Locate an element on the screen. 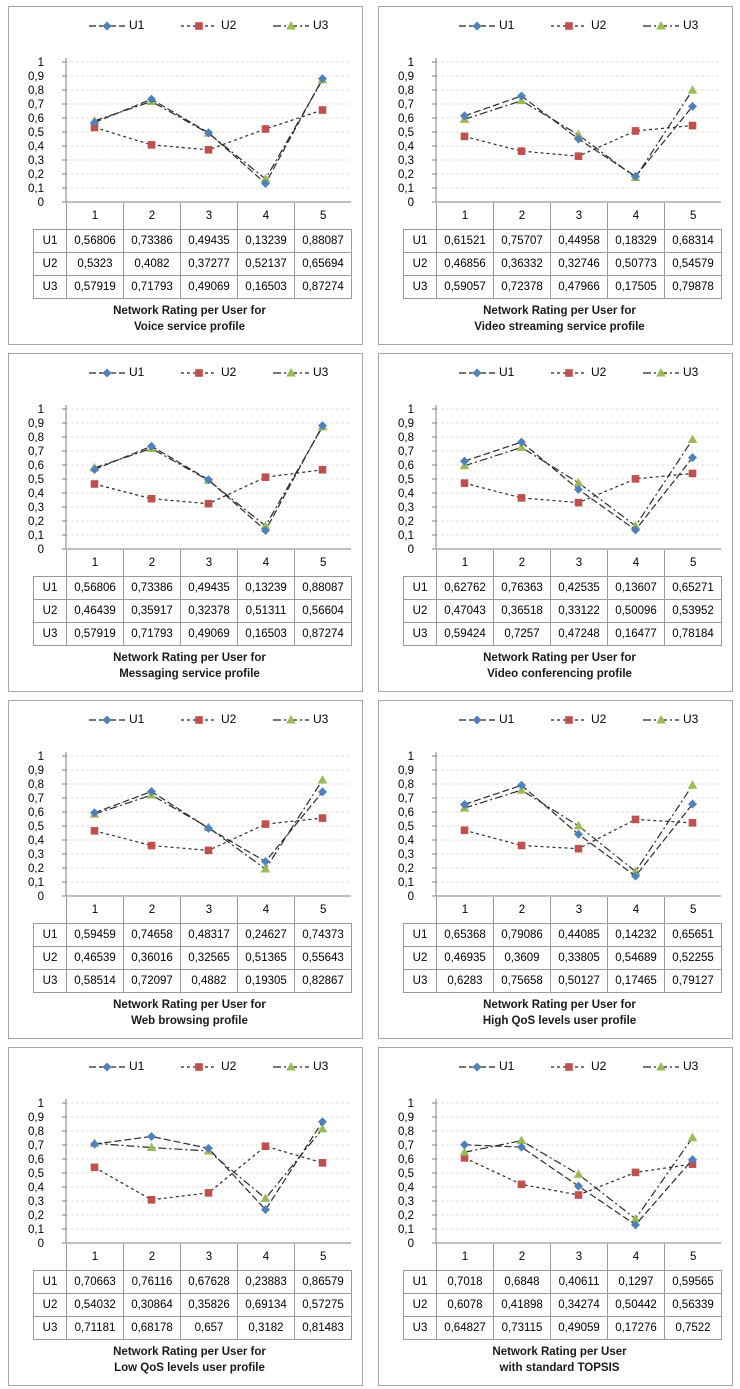 This screenshot has height=1389, width=740. line-chart-plot: 00,10,20,30,40,50,60,70,80,91 is located at coordinates (559, 133).